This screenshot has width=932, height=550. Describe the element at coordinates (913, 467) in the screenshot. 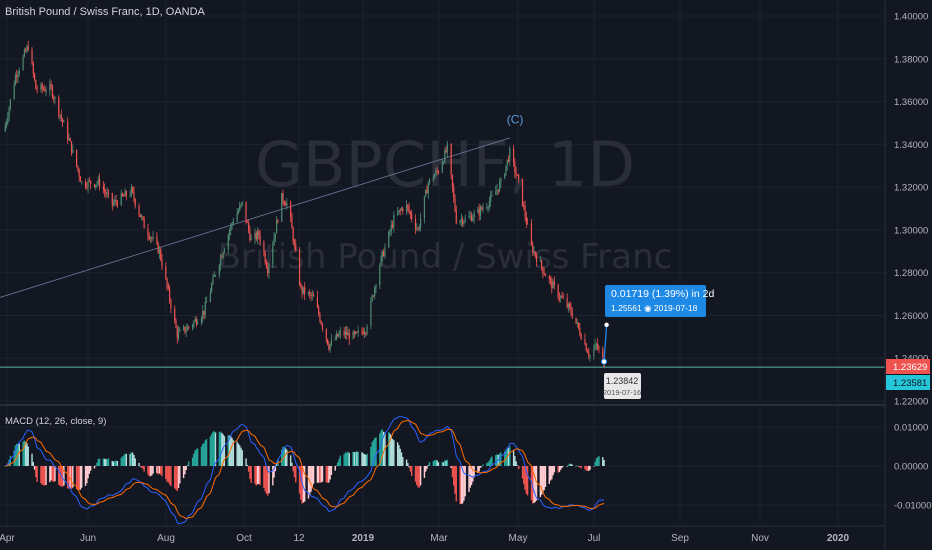

I see `macd-axis-ticks: 0.01000 0.00000 -0.01000` at that location.